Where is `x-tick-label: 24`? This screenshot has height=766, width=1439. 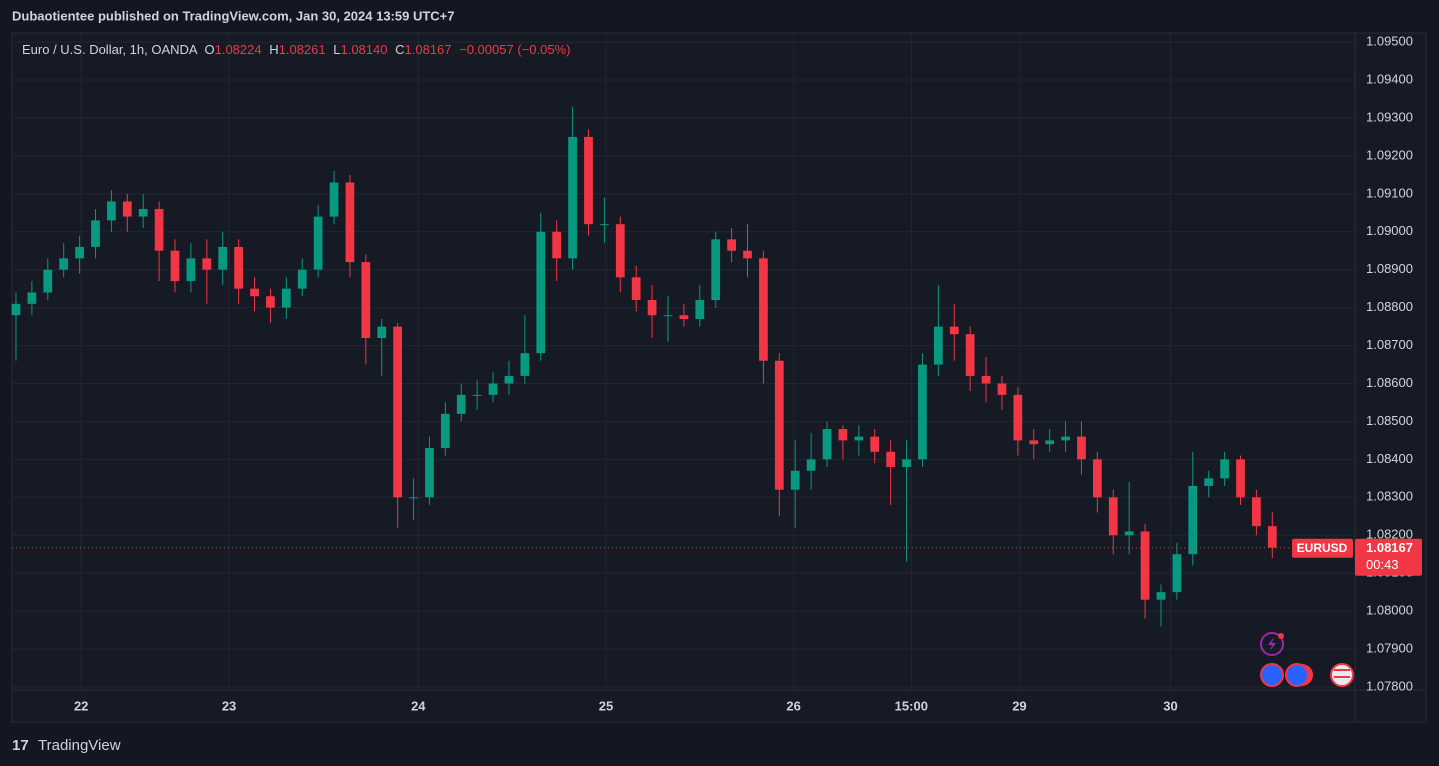 x-tick-label: 24 is located at coordinates (418, 705).